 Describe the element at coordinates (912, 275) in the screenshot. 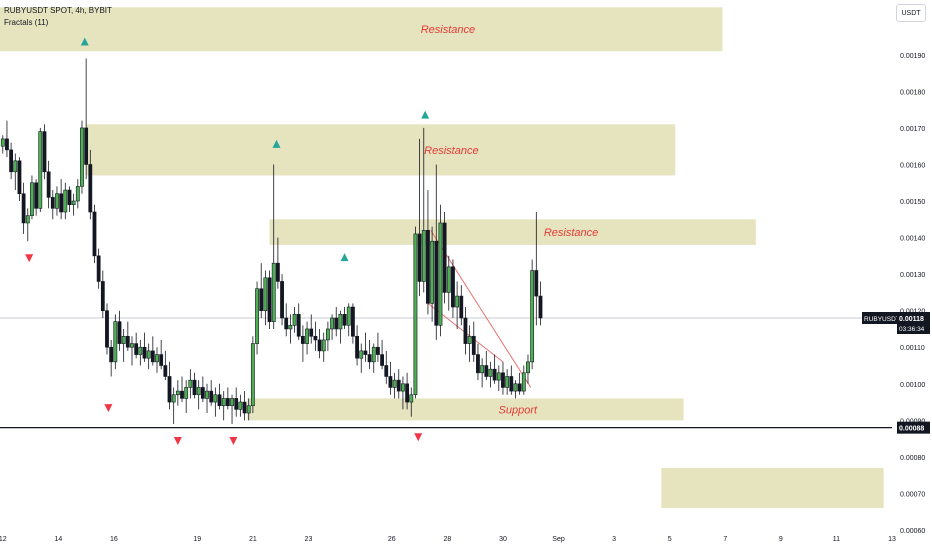

I see `y-tick-label: 0.00130` at that location.